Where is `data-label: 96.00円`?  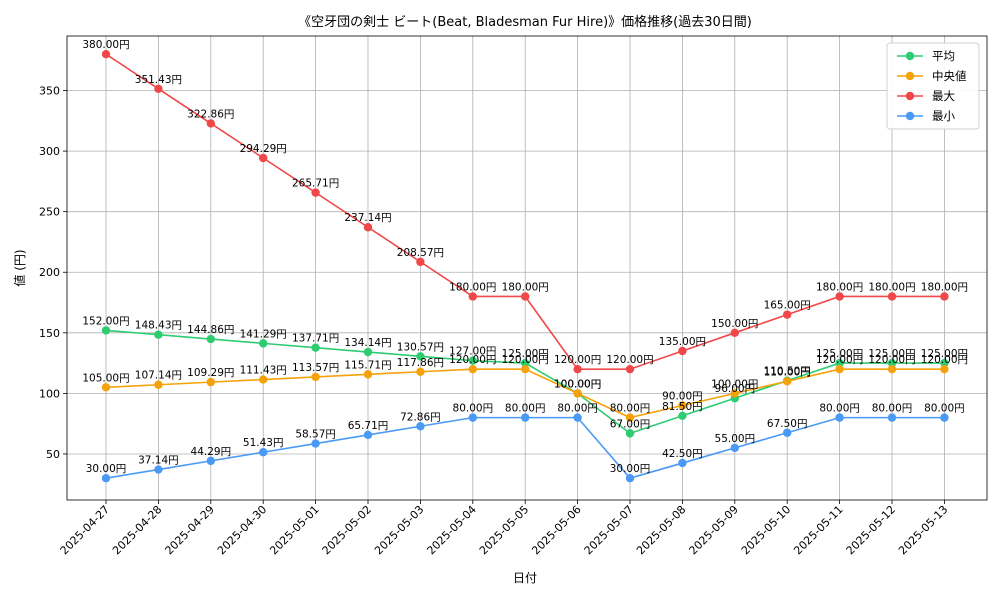 data-label: 96.00円 is located at coordinates (735, 389).